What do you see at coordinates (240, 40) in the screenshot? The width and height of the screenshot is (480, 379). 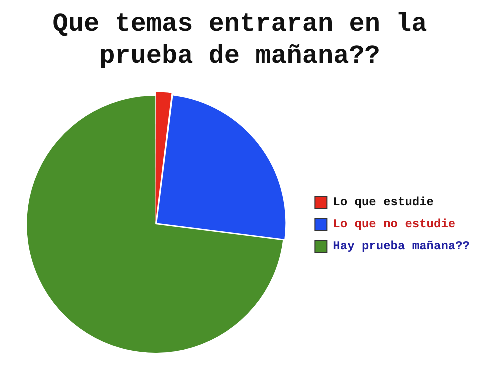 I see `chart-title: Que temas entraran en la prueba de mañana??` at bounding box center [240, 40].